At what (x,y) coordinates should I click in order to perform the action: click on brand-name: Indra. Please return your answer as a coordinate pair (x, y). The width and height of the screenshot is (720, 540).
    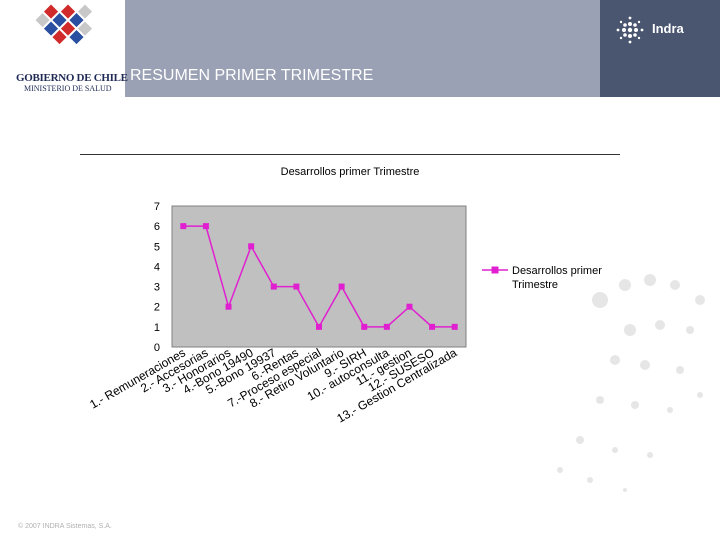
    Looking at the image, I should click on (668, 28).